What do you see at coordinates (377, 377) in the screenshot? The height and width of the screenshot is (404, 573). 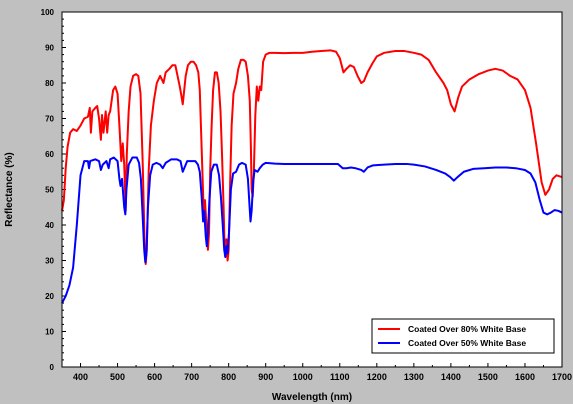 I see `x-tick-label: 1200` at bounding box center [377, 377].